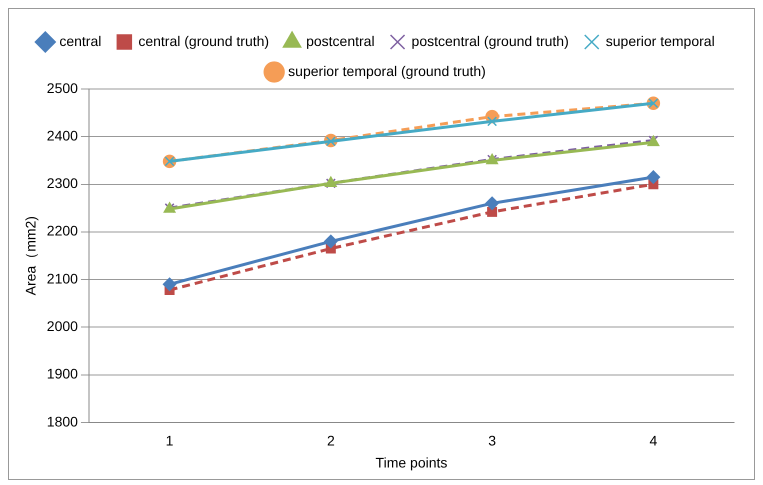 Image resolution: width=763 pixels, height=485 pixels. What do you see at coordinates (62, 421) in the screenshot?
I see `y-tick-label: 1800` at bounding box center [62, 421].